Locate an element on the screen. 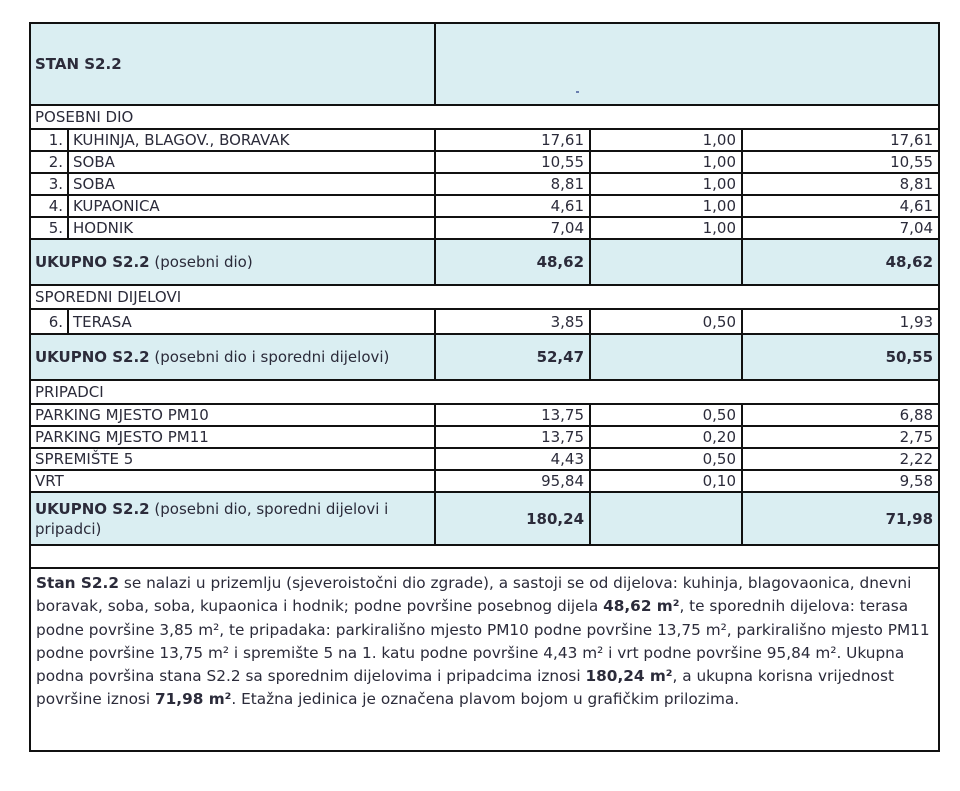 The width and height of the screenshot is (960, 791). section-heading-sporedni: SPOREDNI DIJELOVI is located at coordinates (484, 297).